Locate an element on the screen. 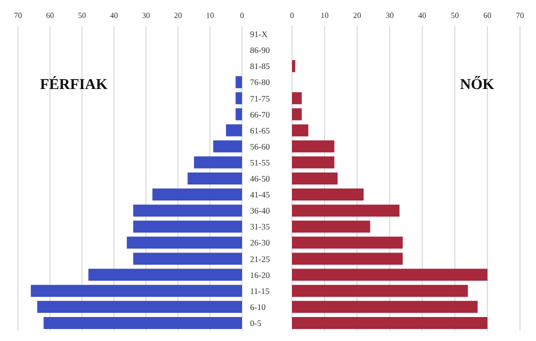  y-tick-label: 56-60 is located at coordinates (260, 146).